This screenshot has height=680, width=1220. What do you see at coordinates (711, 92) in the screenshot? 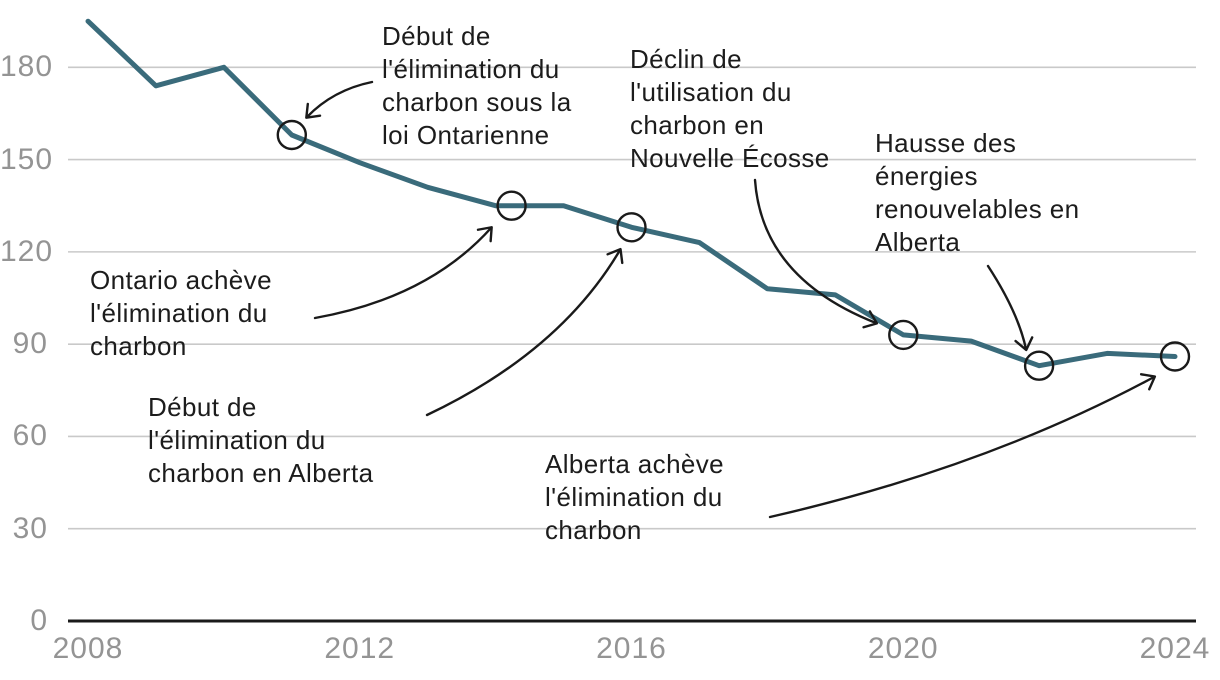
I see `annotation-text-line: l'utilisation du` at bounding box center [711, 92].